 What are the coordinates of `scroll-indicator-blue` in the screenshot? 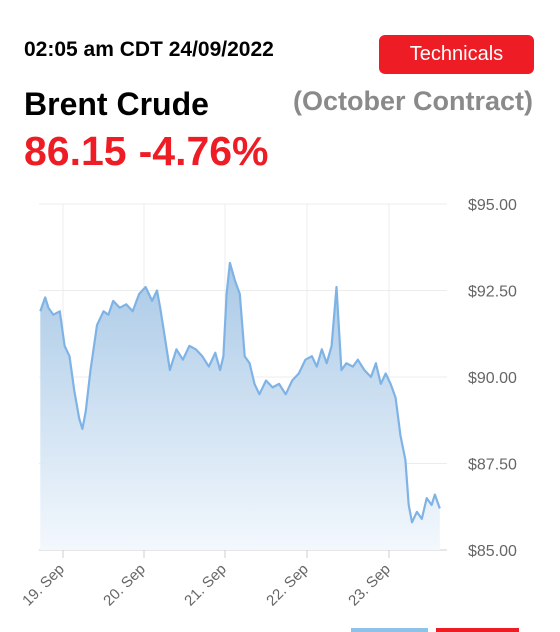 It's located at (389, 630).